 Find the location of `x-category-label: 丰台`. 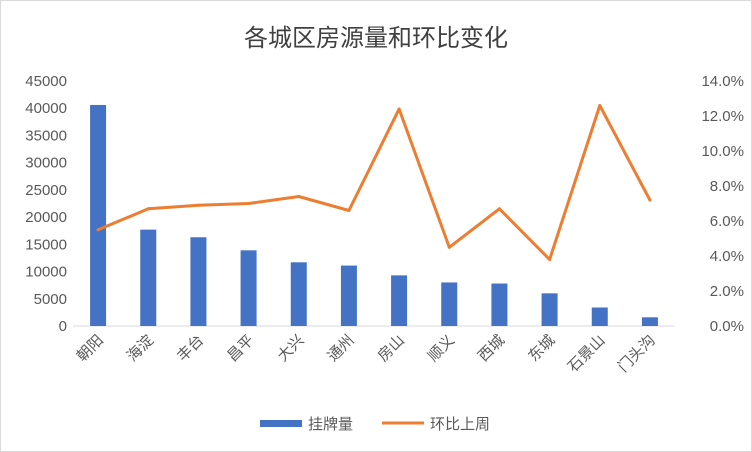

x-category-label: 丰台 is located at coordinates (190, 348).